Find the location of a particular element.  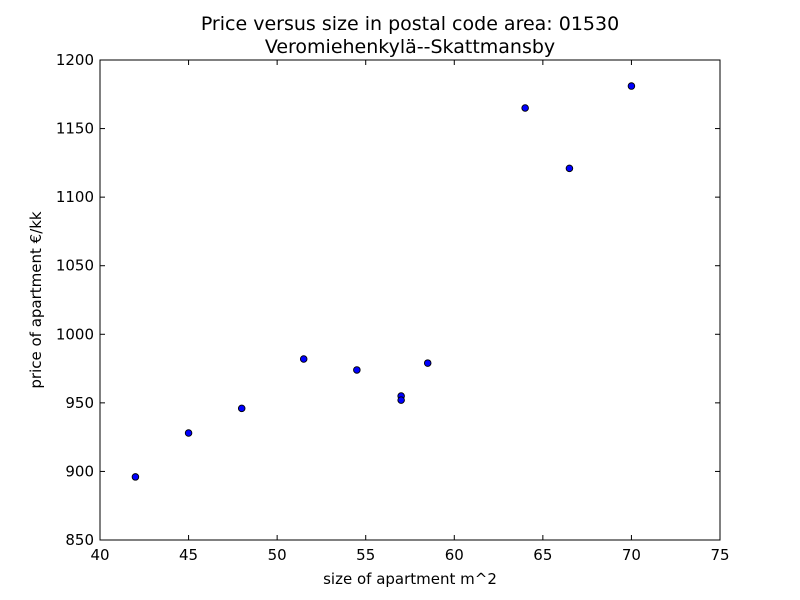

x-tick-label: 45 is located at coordinates (188, 555).